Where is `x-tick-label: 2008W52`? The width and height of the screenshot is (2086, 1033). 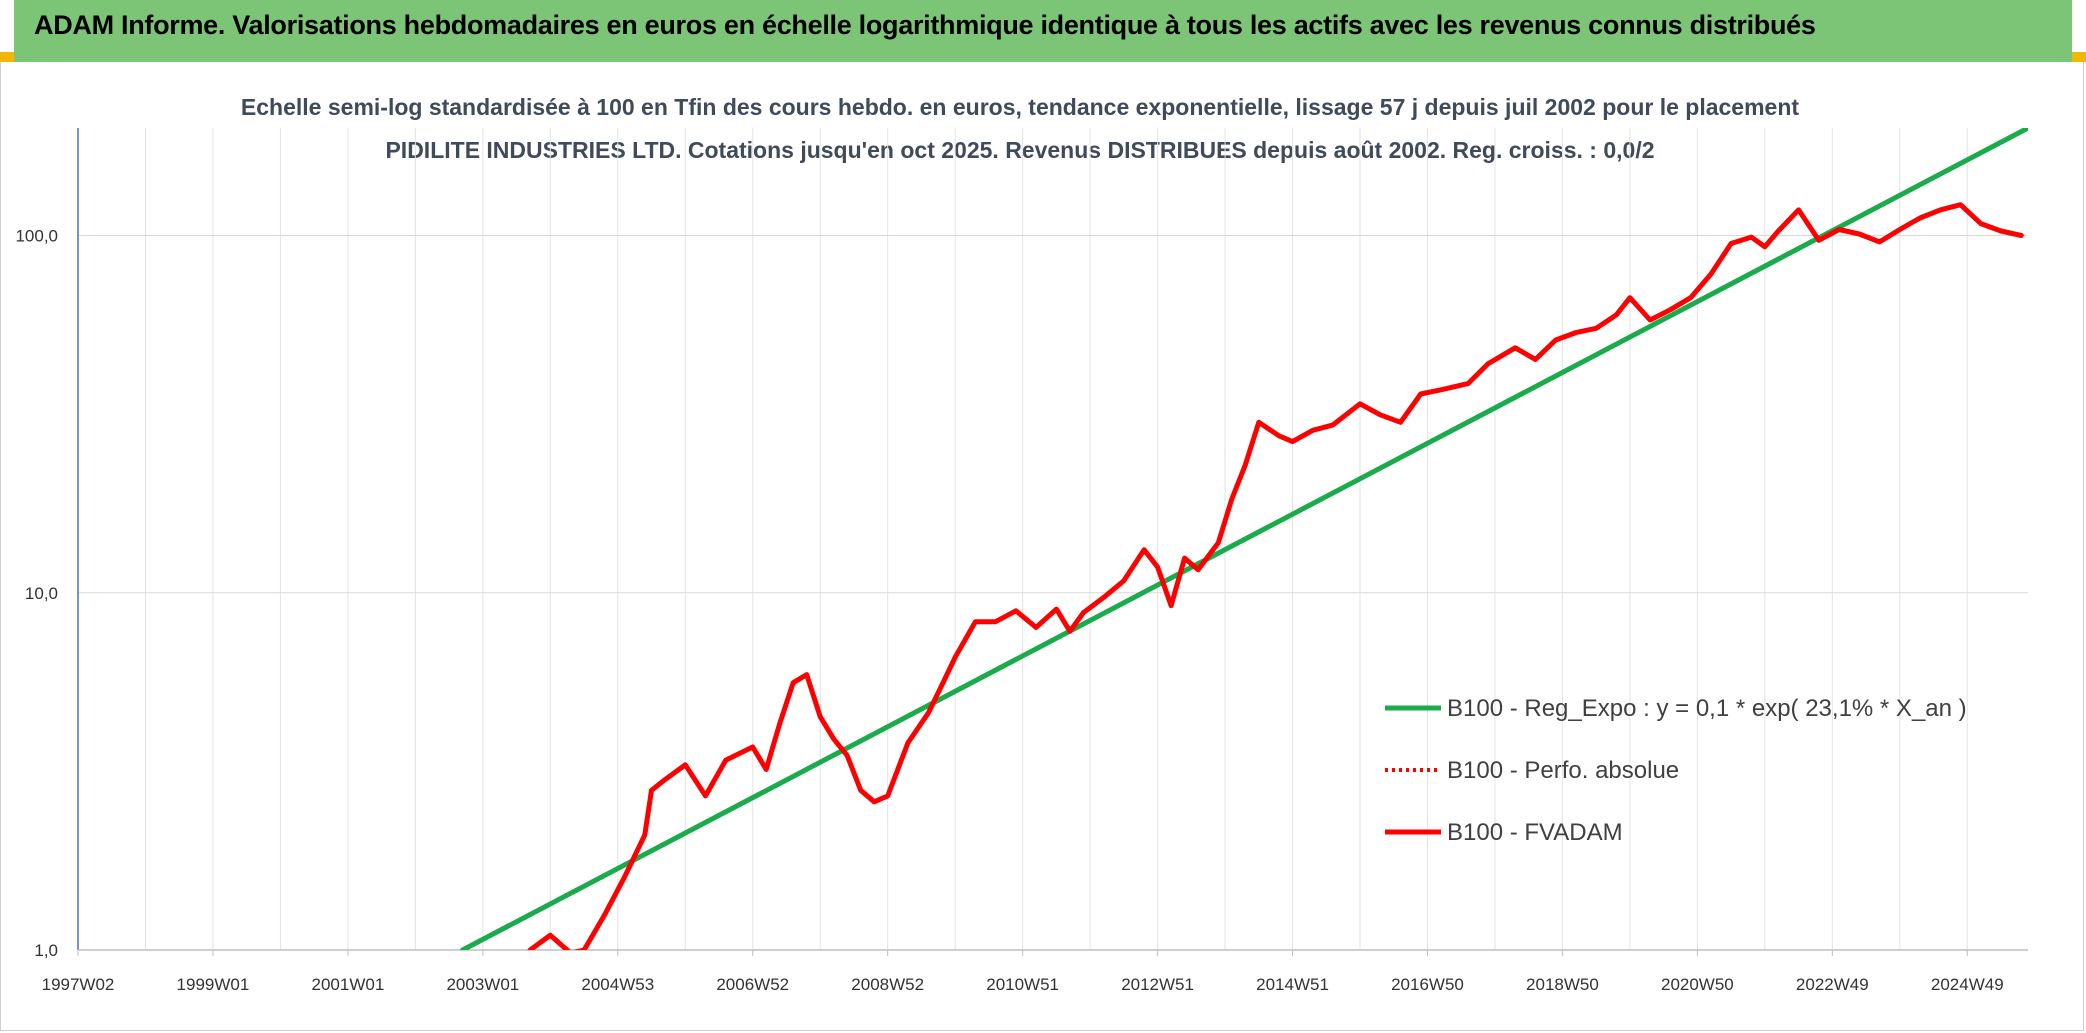
x-tick-label: 2008W52 is located at coordinates (887, 984).